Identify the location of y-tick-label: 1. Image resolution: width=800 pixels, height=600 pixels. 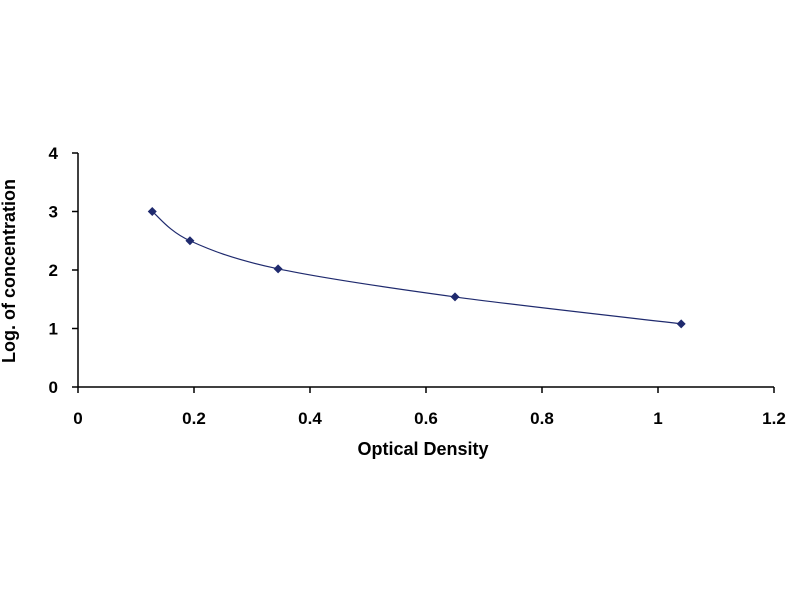
(53, 329).